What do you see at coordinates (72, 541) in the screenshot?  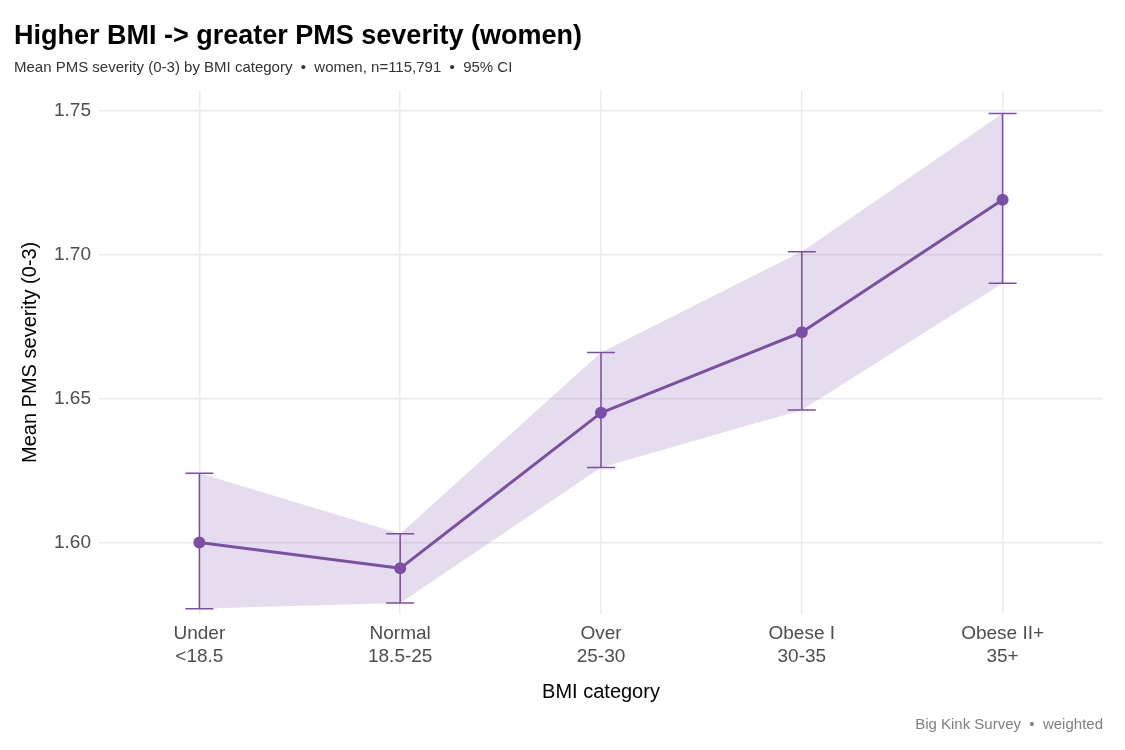 I see `y-tick-label: 1.60` at bounding box center [72, 541].